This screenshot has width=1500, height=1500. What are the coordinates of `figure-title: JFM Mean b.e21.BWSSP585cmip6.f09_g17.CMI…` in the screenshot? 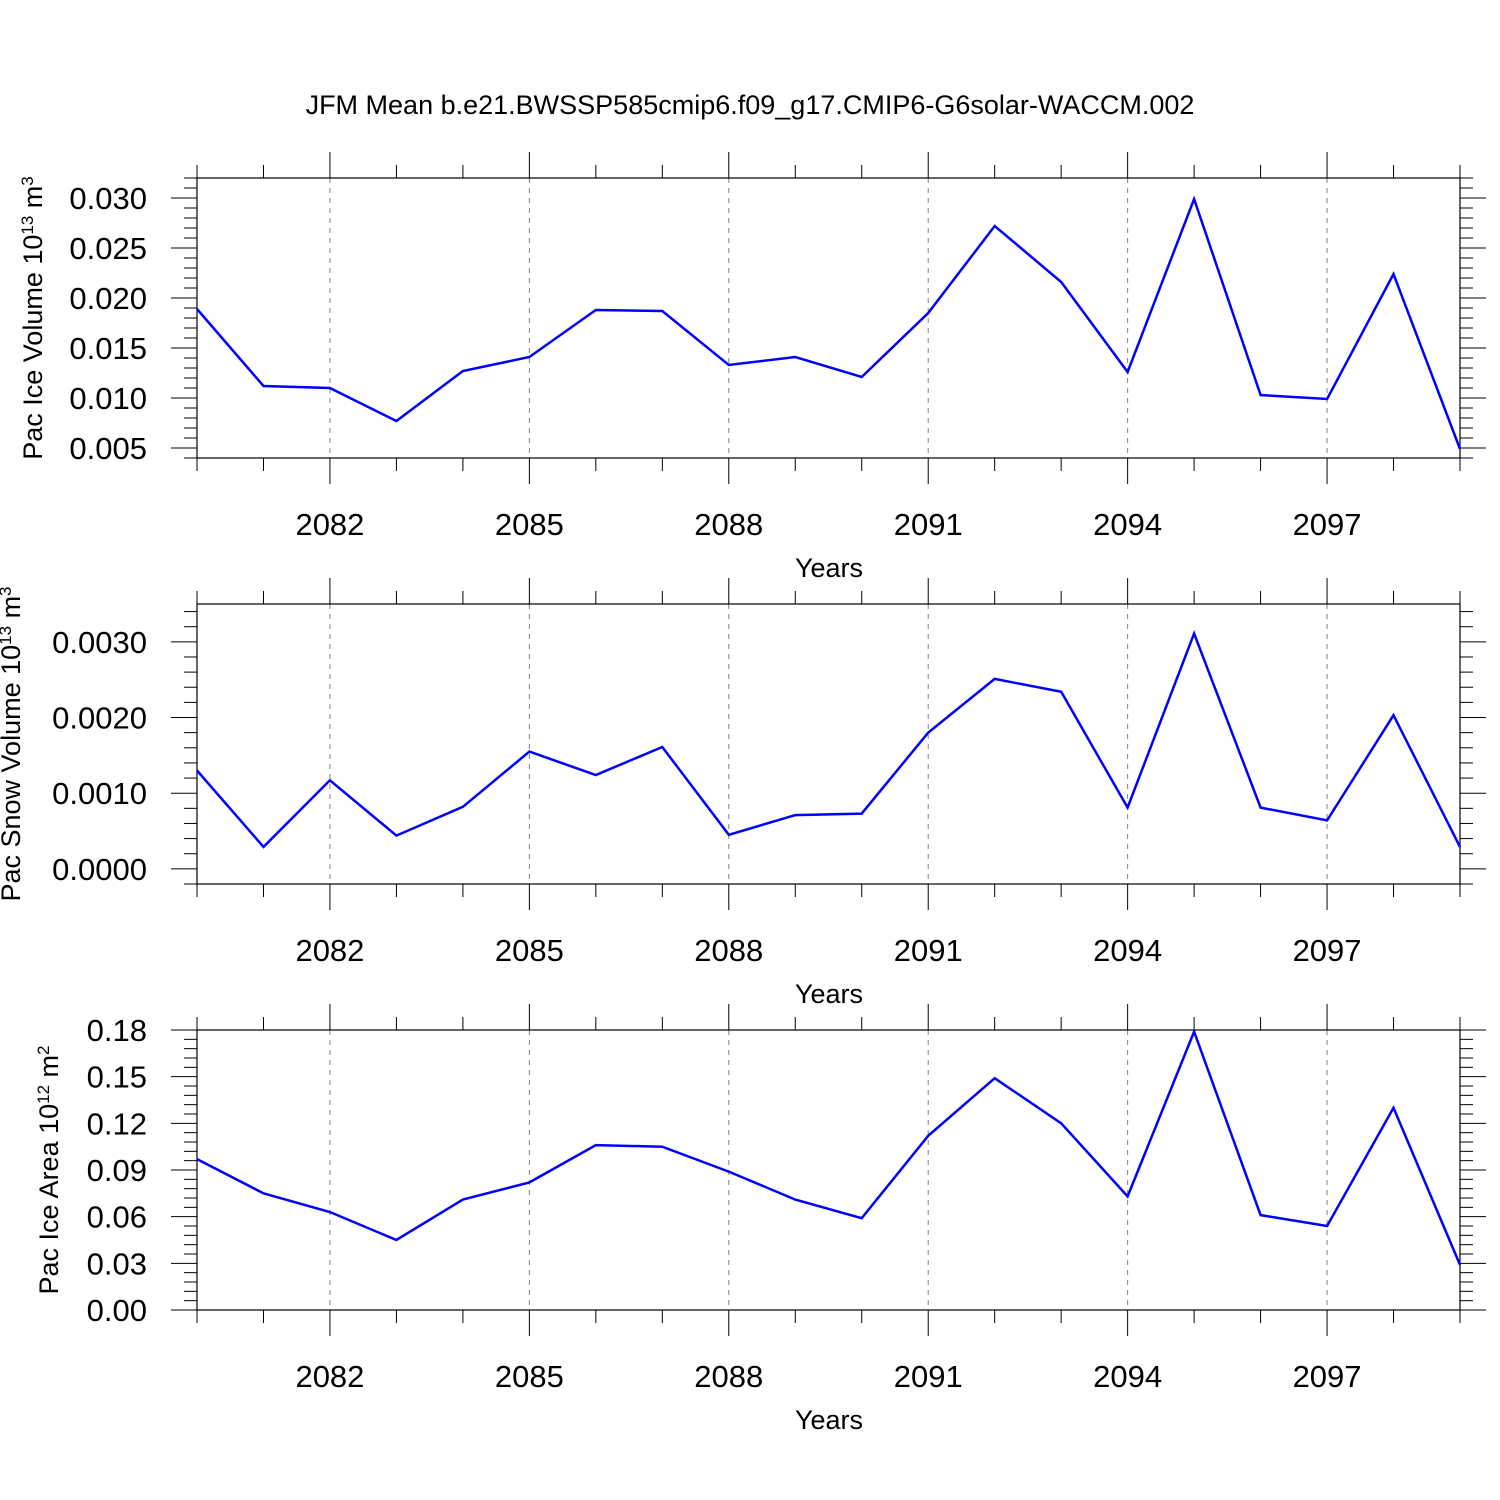 It's located at (750, 105).